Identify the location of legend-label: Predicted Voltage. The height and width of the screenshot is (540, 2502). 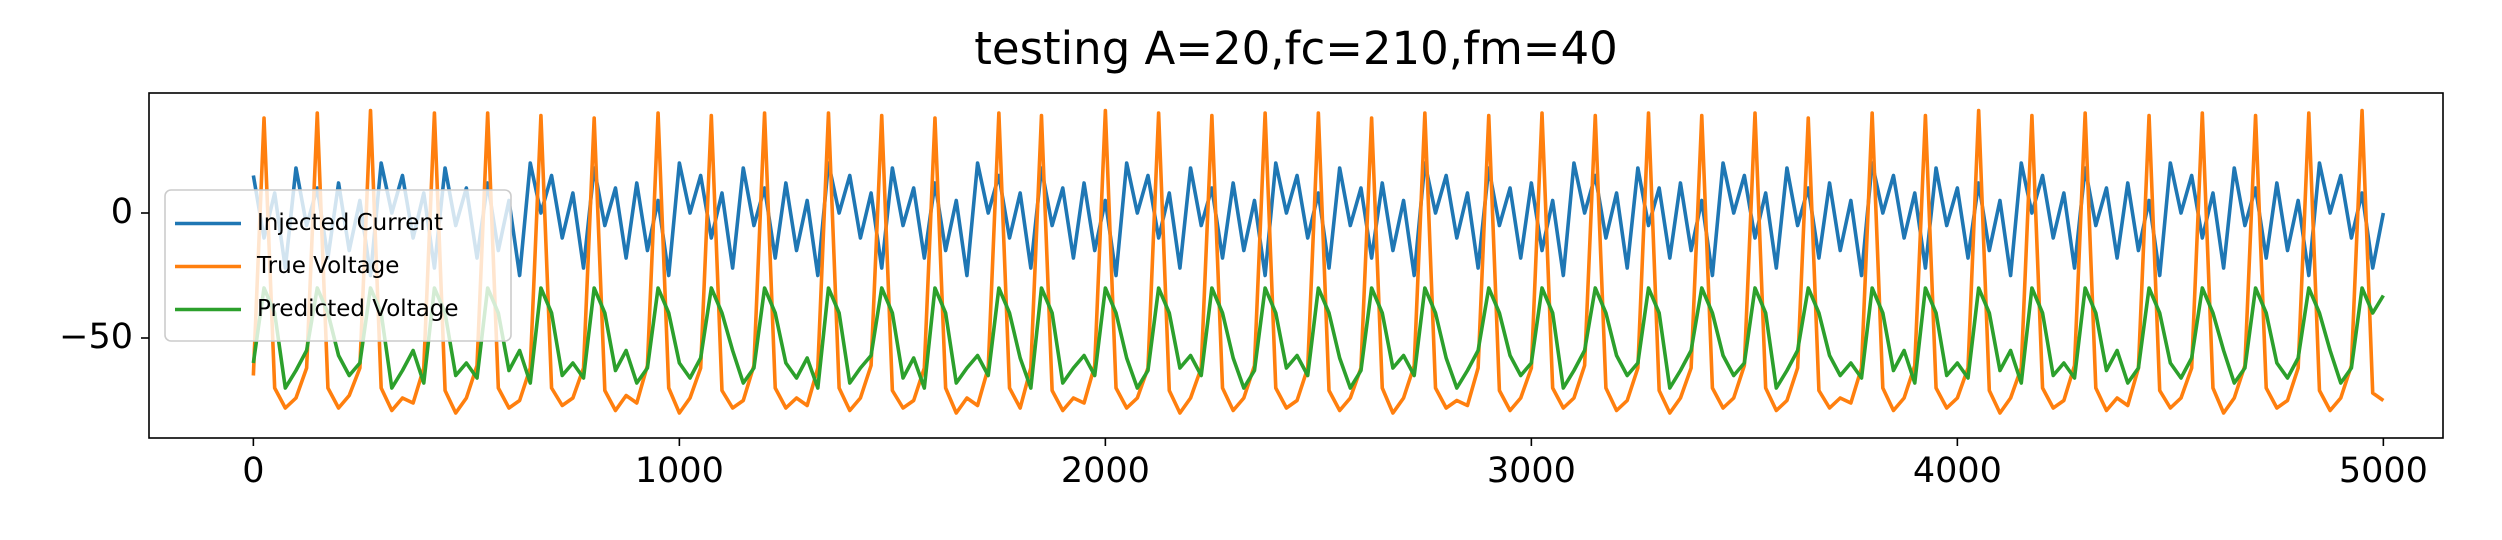
(358, 309).